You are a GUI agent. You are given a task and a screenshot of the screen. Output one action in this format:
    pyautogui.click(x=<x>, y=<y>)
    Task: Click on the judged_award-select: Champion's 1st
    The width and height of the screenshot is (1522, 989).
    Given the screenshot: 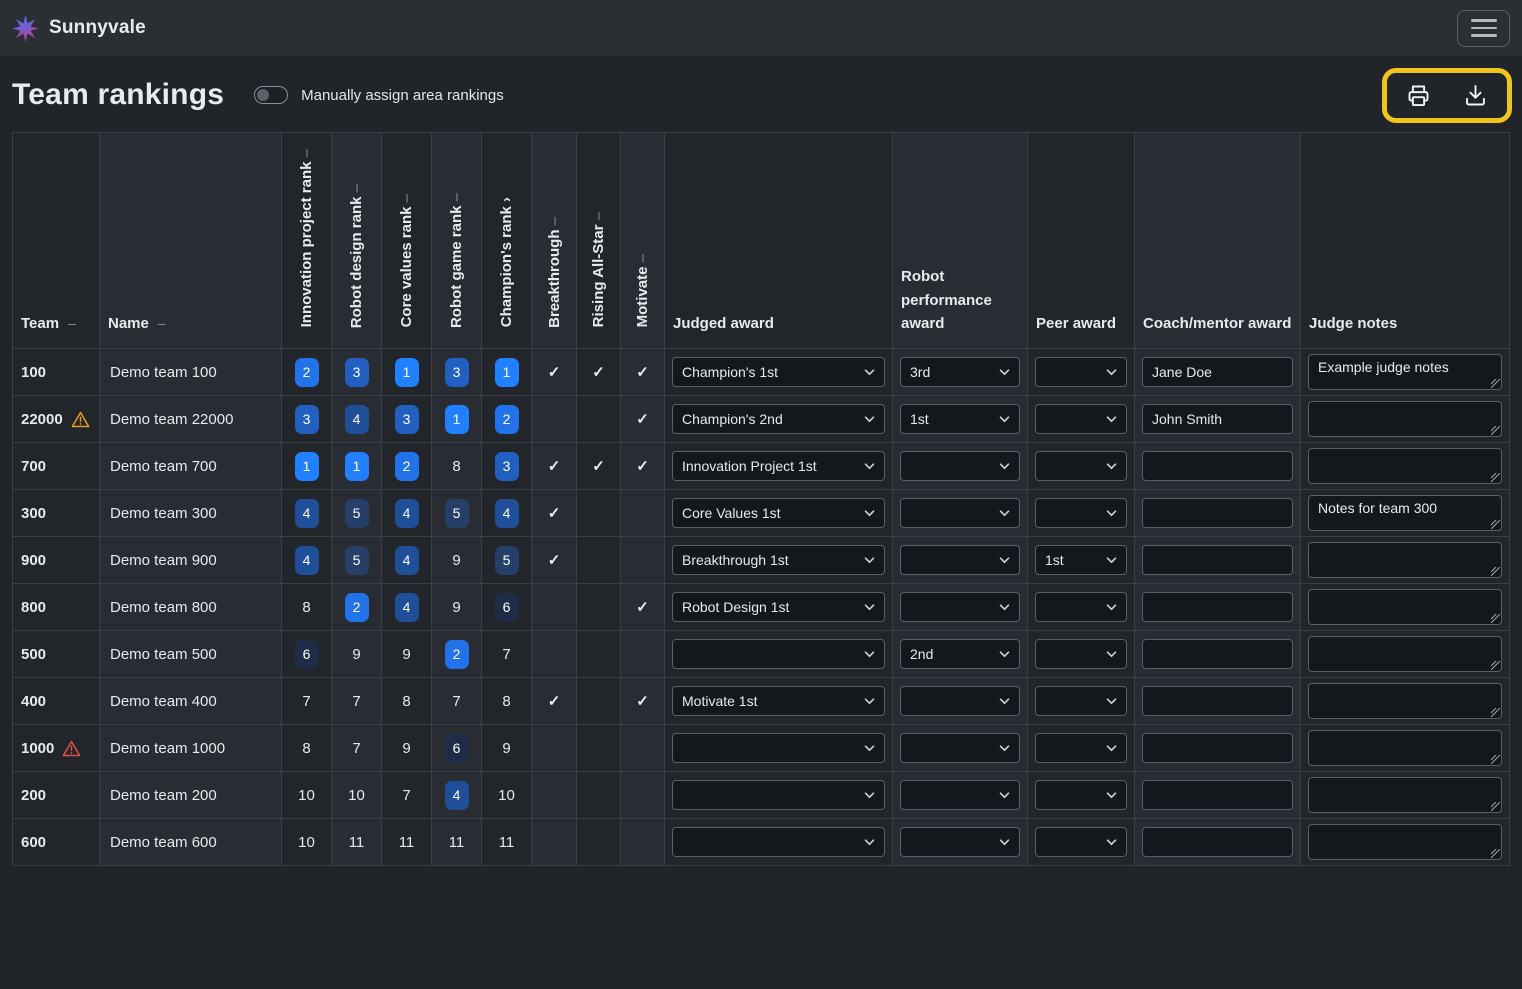 What is the action you would take?
    pyautogui.click(x=778, y=372)
    